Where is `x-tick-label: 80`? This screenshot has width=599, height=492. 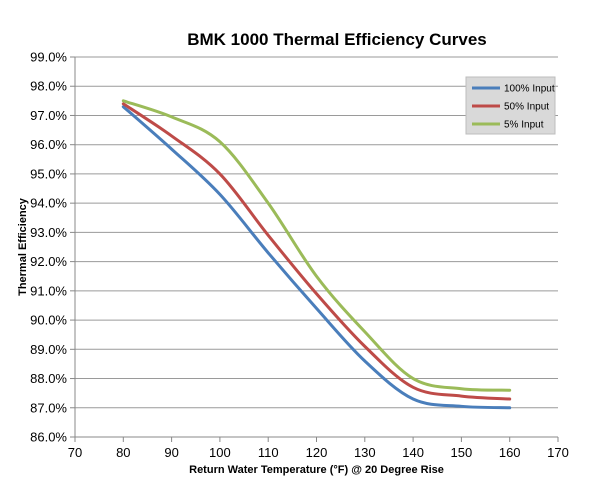
x-tick-label: 80 is located at coordinates (123, 452).